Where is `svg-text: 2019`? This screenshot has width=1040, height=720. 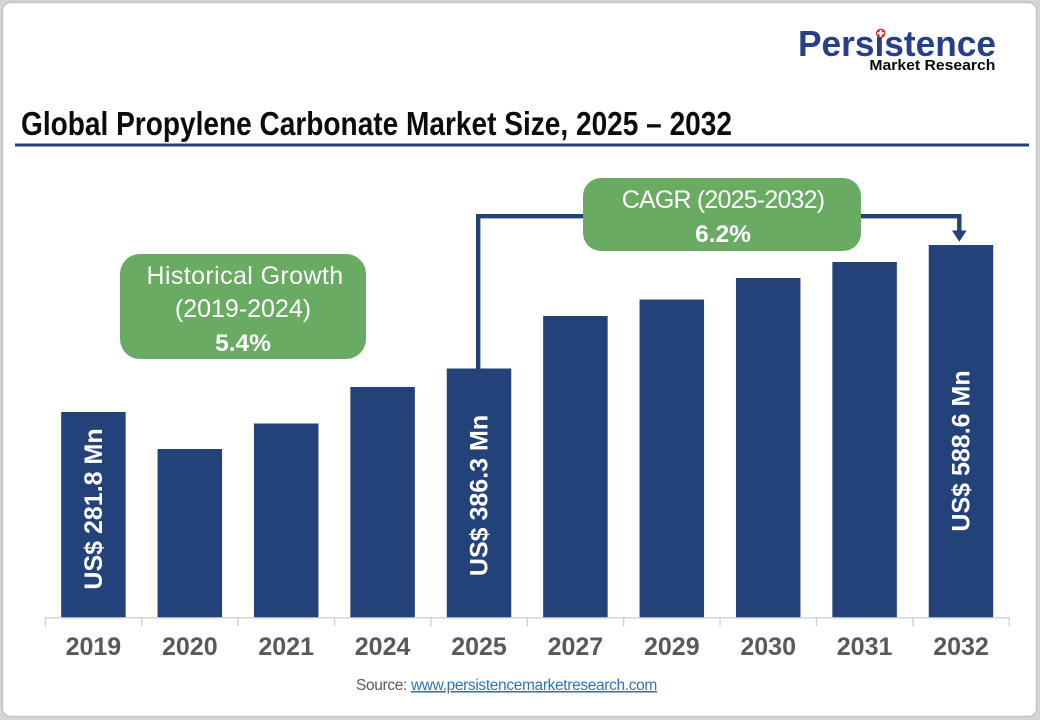
svg-text: 2019 is located at coordinates (94, 647).